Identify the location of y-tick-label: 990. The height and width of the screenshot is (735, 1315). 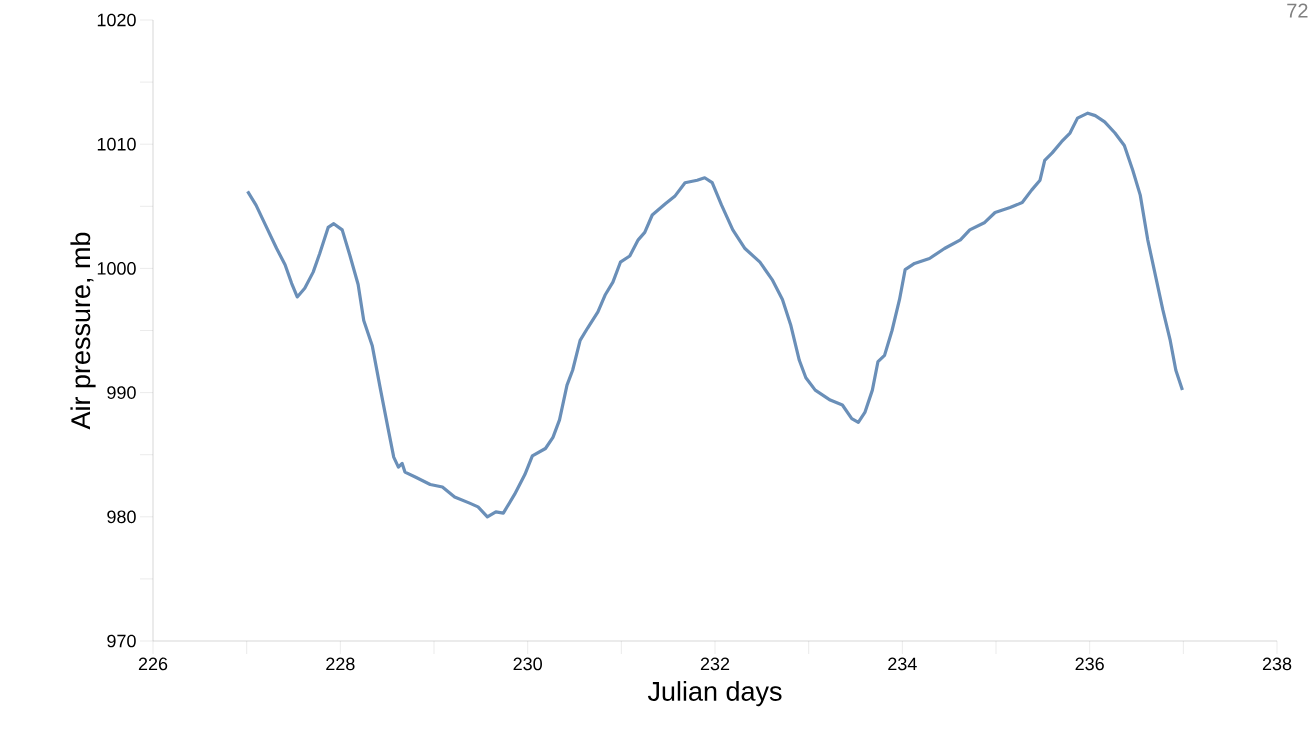
(121, 392).